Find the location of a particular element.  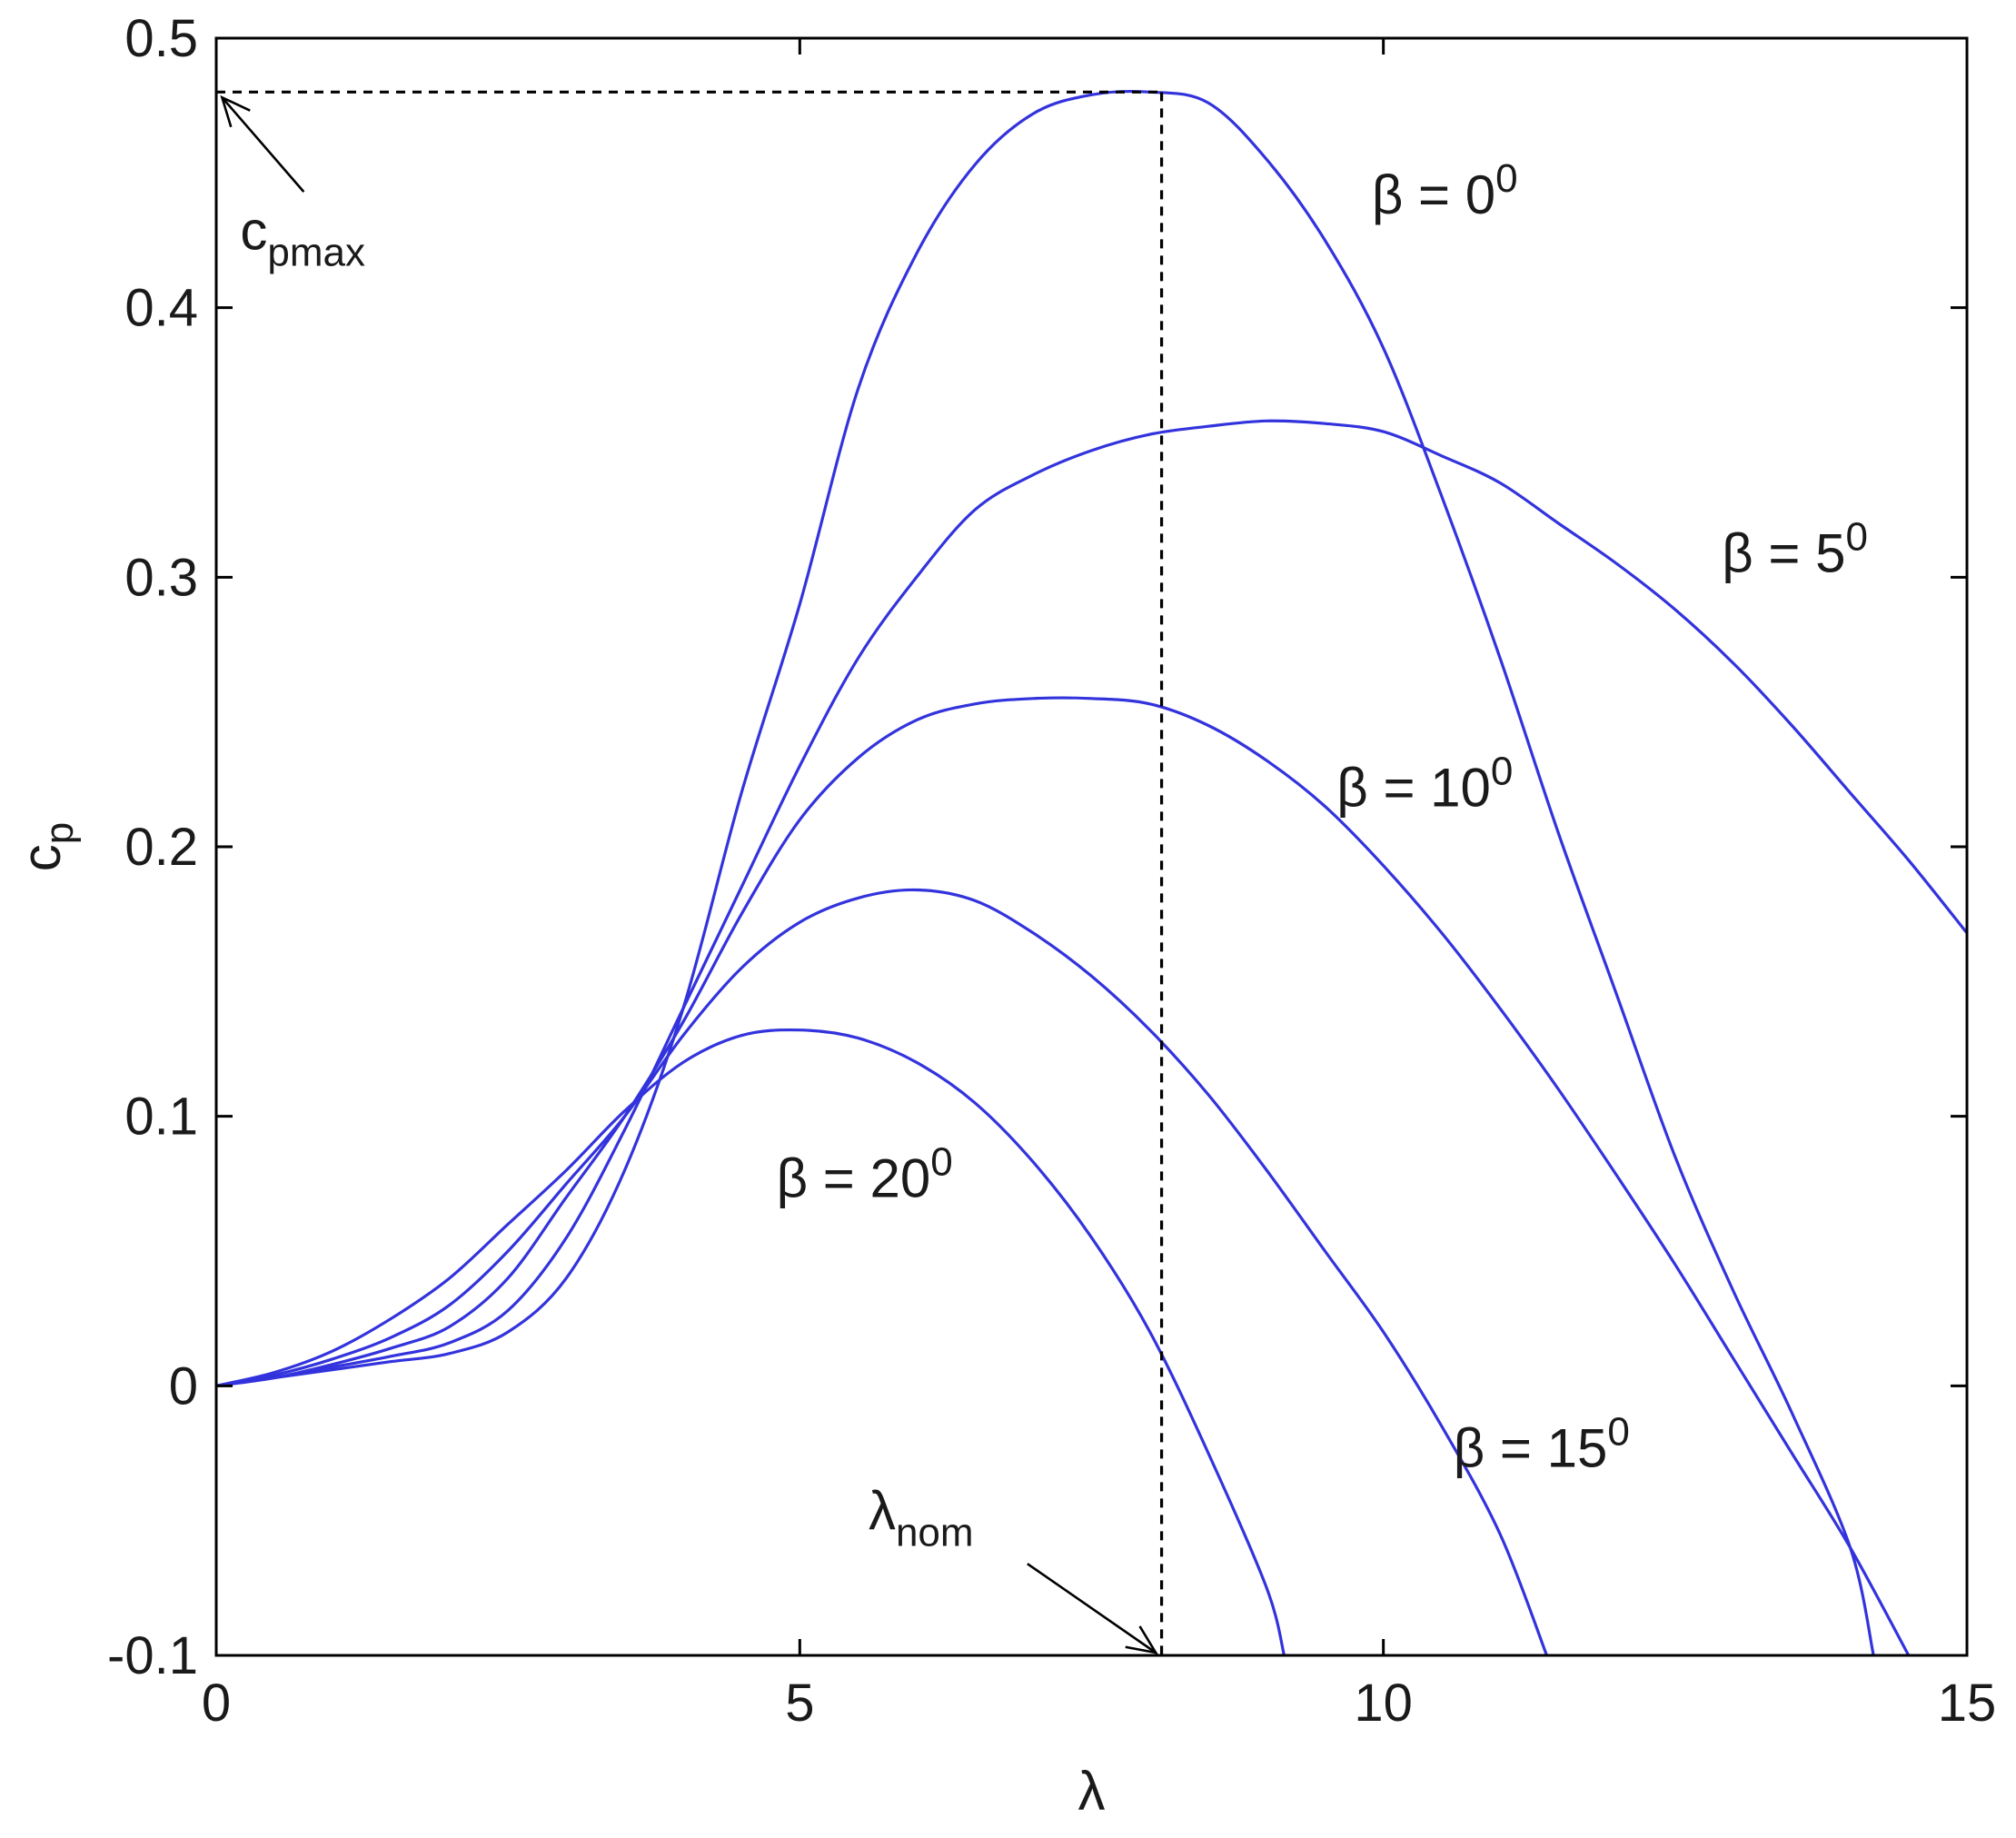

y-tick-label: 0.5 is located at coordinates (161, 38).